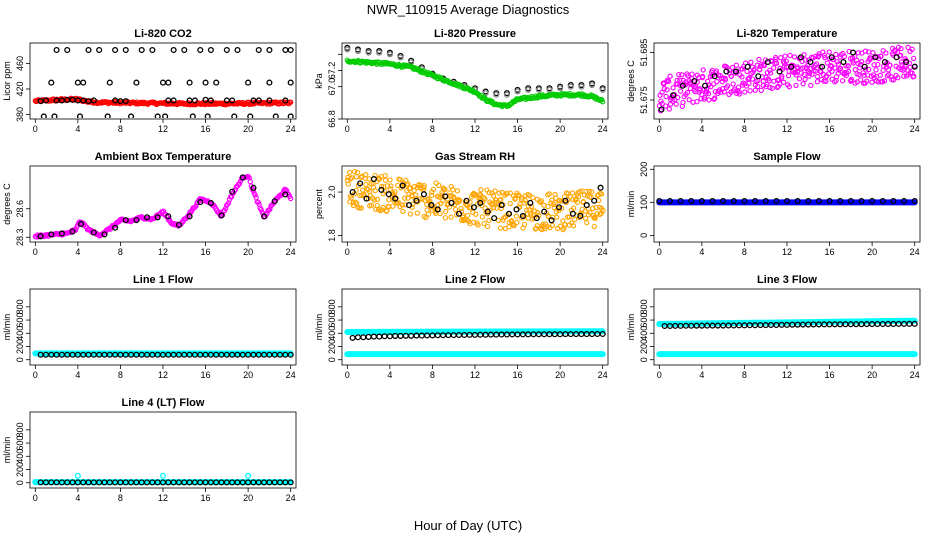 The image size is (936, 540). What do you see at coordinates (644, 169) in the screenshot?
I see `y-tick-label: 200` at bounding box center [644, 169].